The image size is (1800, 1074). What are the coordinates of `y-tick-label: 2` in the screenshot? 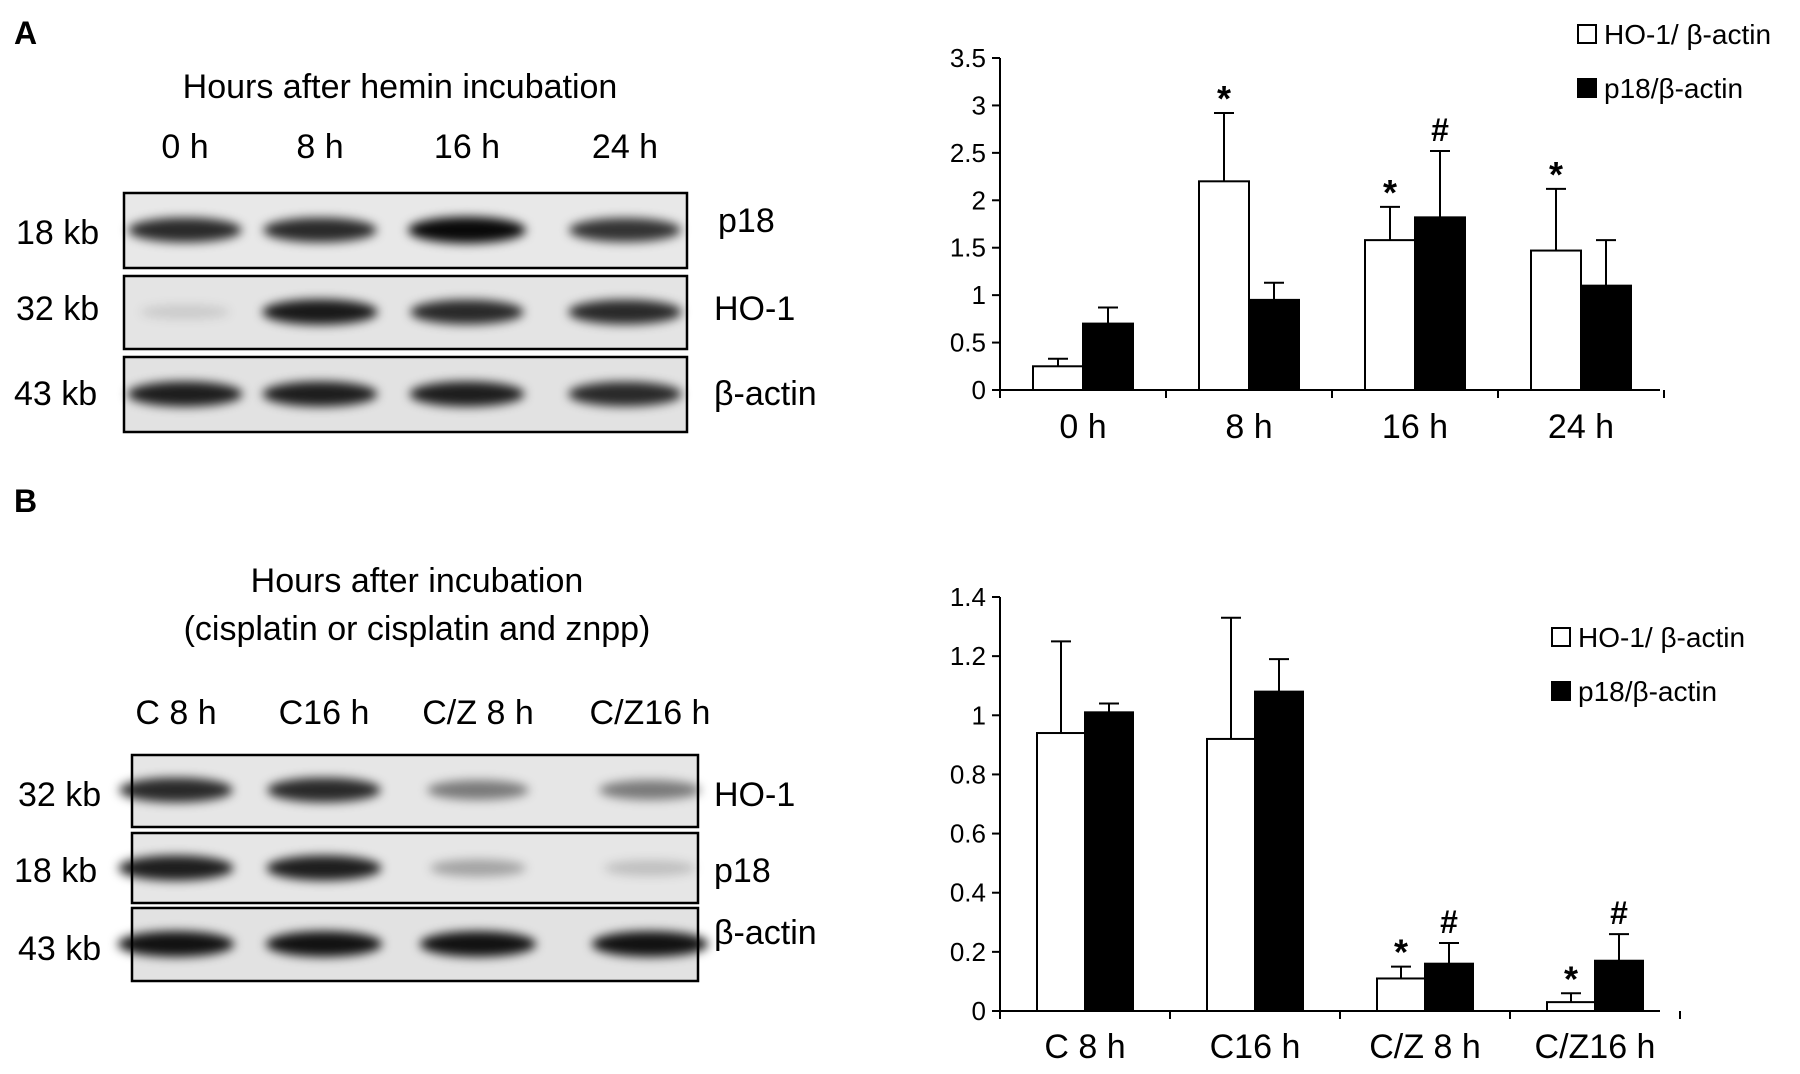 It's located at (979, 200).